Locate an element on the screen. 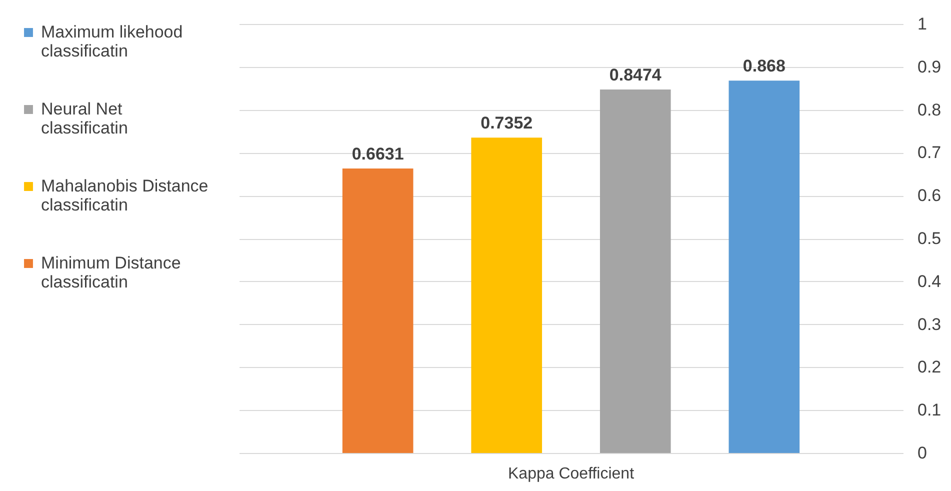 This screenshot has height=491, width=951. y-tick-label: 0.1 is located at coordinates (930, 410).